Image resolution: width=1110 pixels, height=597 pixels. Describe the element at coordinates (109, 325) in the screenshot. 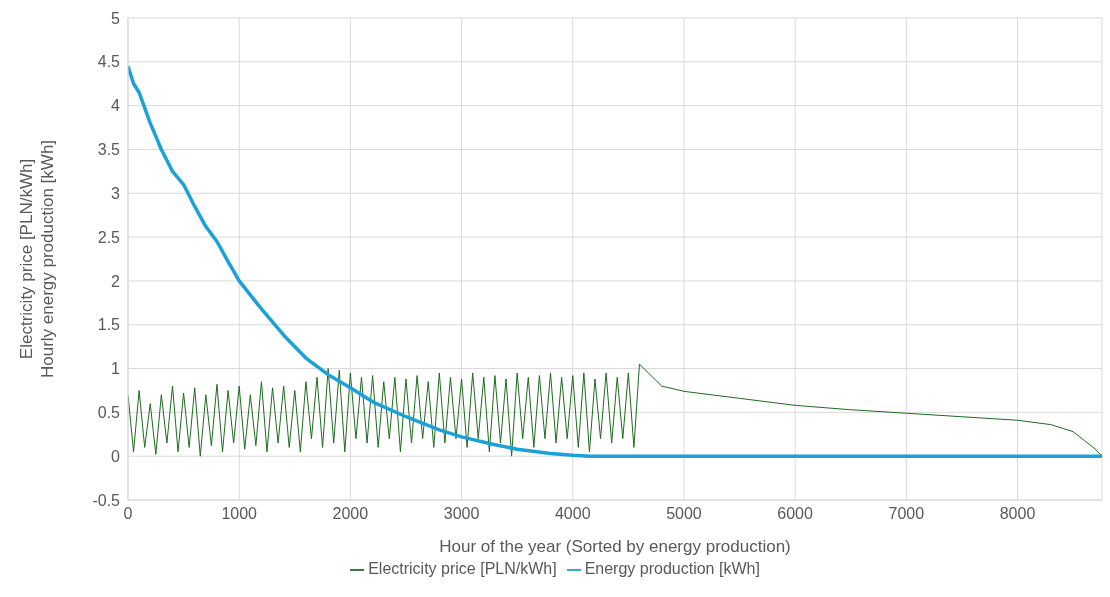

I see `y-tick-label: 1.5` at that location.